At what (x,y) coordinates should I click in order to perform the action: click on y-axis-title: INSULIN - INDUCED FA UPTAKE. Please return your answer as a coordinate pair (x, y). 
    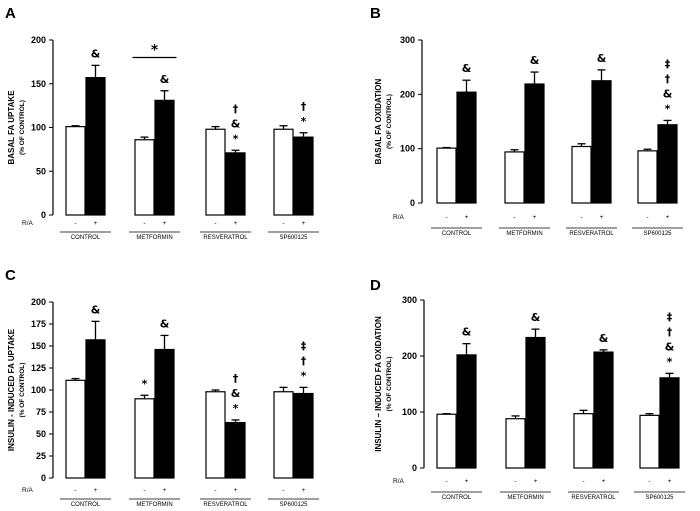
    Looking at the image, I should click on (11, 389).